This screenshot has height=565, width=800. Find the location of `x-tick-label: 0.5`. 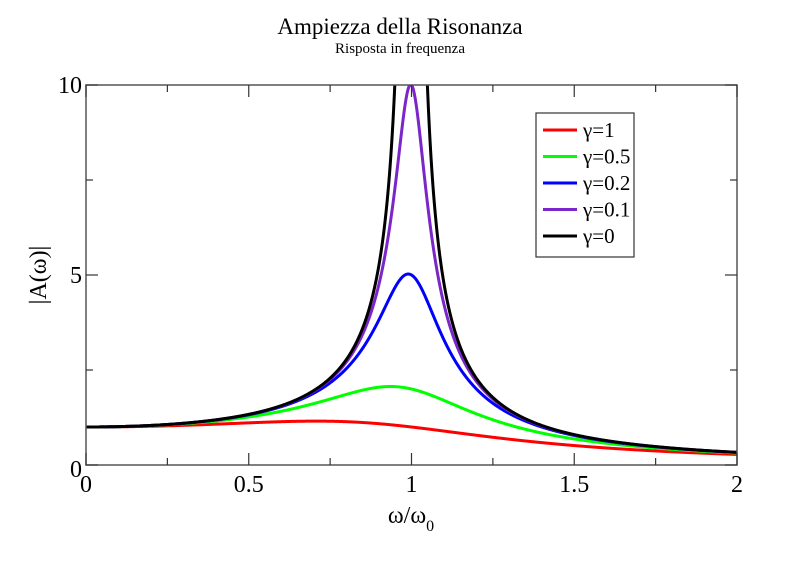

x-tick-label: 0.5 is located at coordinates (249, 485).